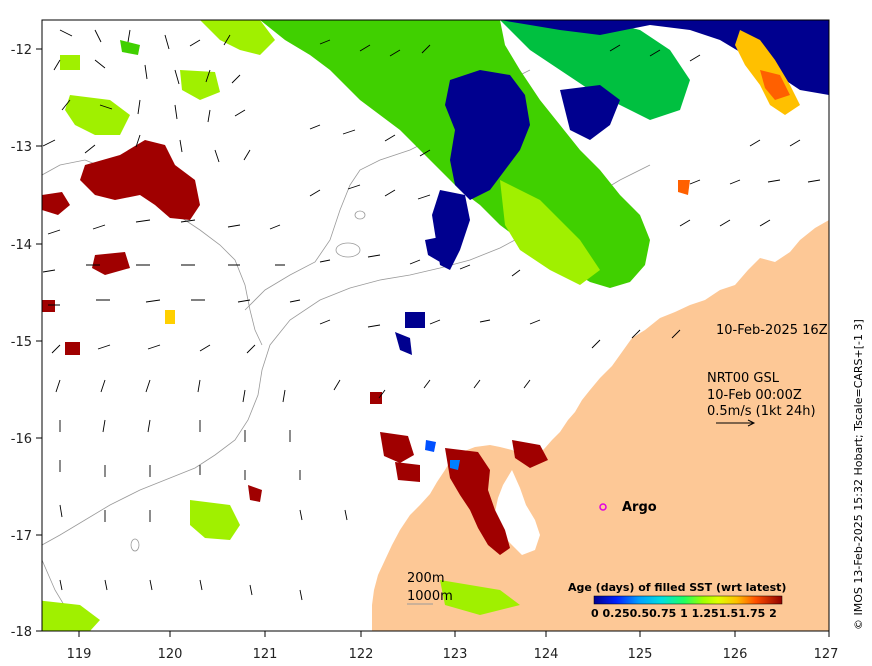 This screenshot has width=872, height=666. I want to click on x-tick-label: 121, so click(265, 654).